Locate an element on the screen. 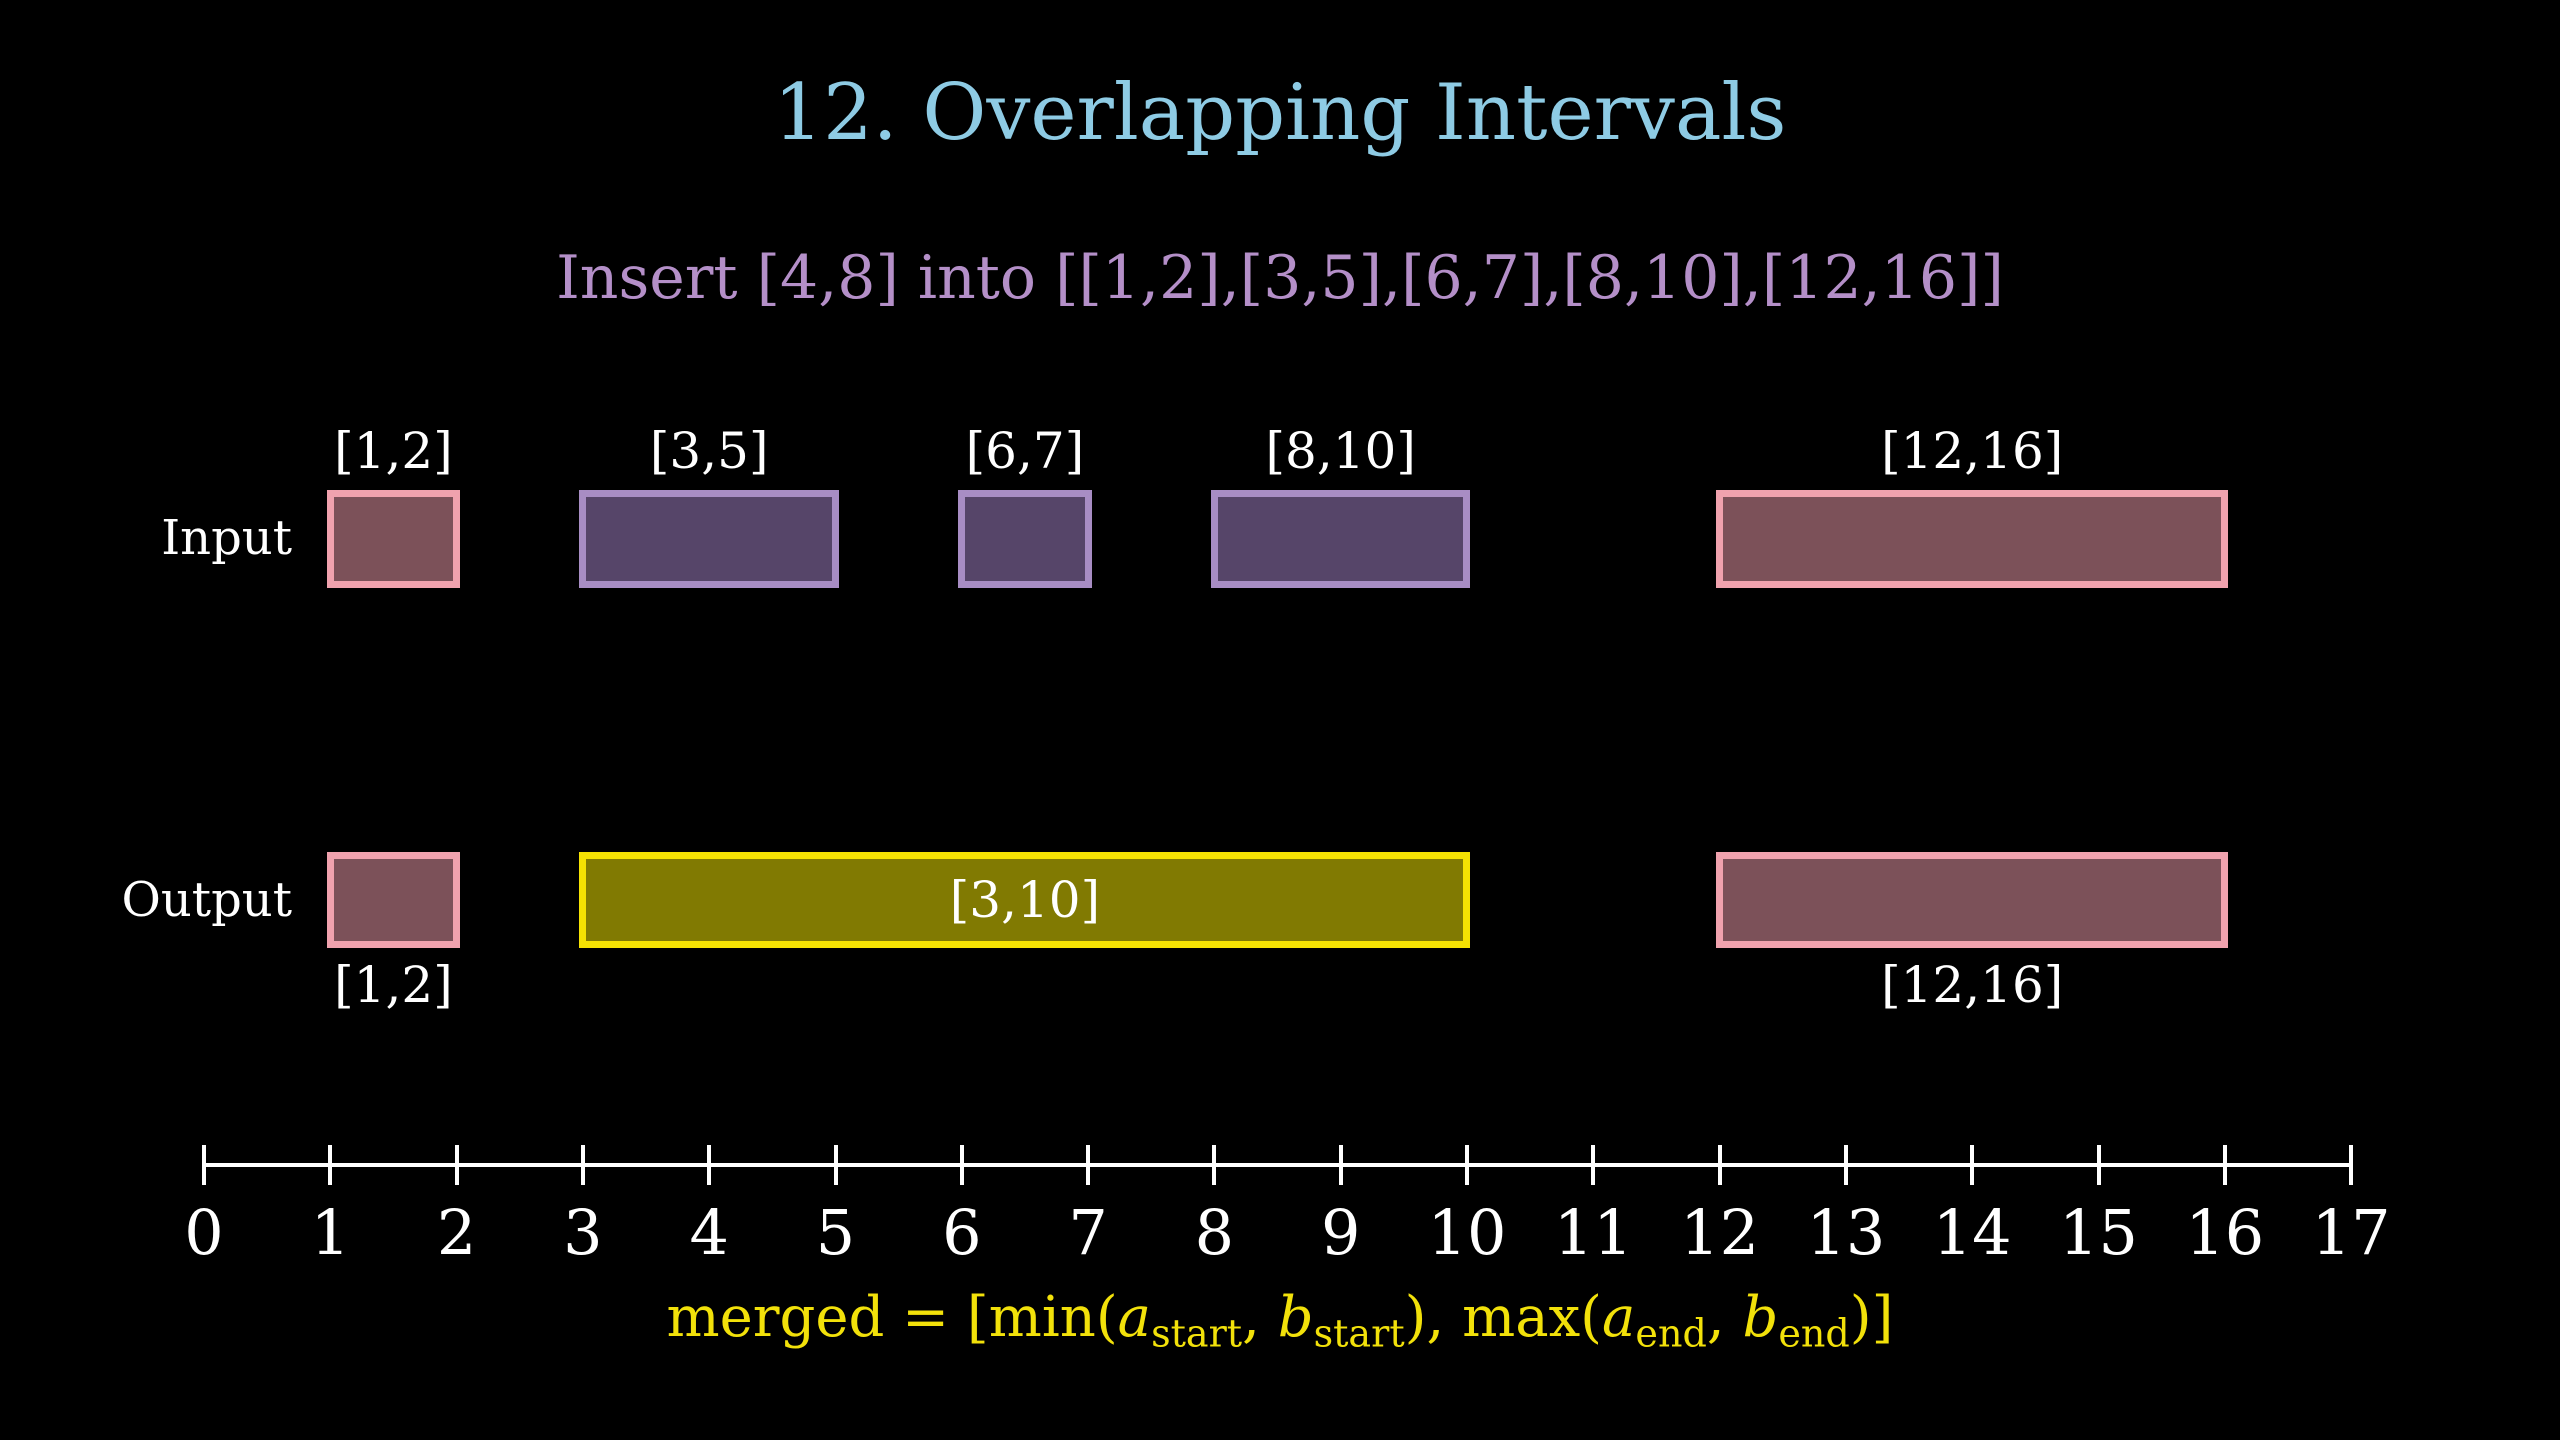  tick-label: 14 is located at coordinates (1972, 1232).